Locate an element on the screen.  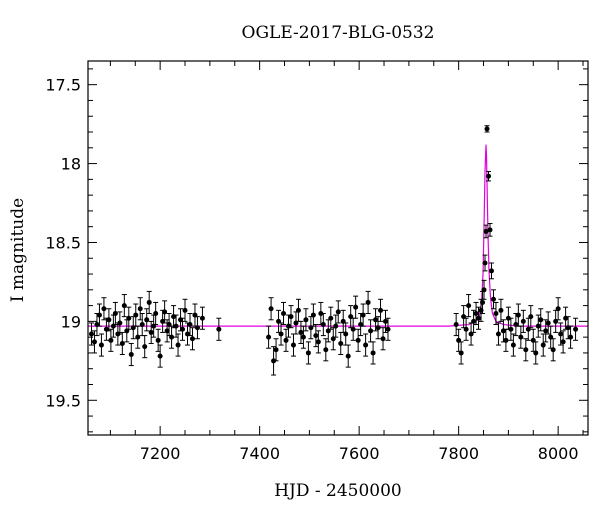
y-tick-label: 19 is located at coordinates (71, 321).